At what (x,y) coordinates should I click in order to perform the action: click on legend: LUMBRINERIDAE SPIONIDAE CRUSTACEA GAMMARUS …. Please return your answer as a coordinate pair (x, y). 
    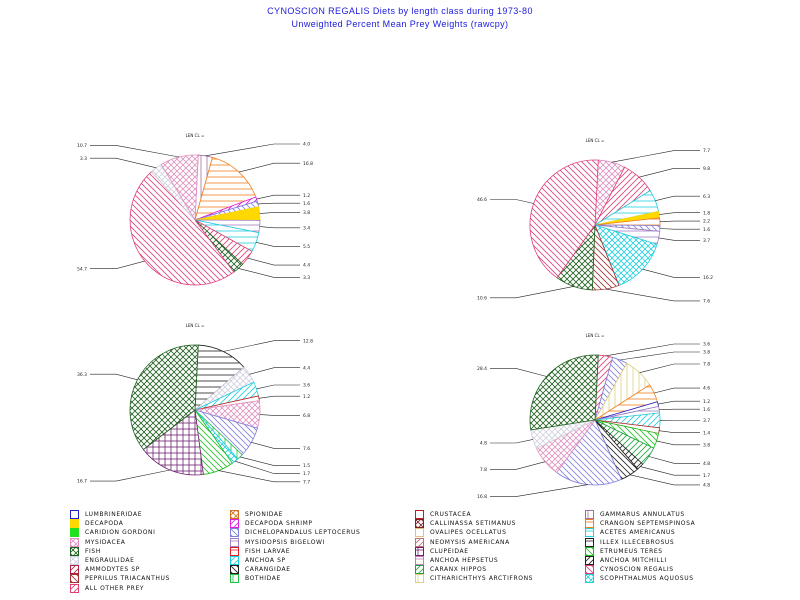
    Looking at the image, I should click on (430, 554).